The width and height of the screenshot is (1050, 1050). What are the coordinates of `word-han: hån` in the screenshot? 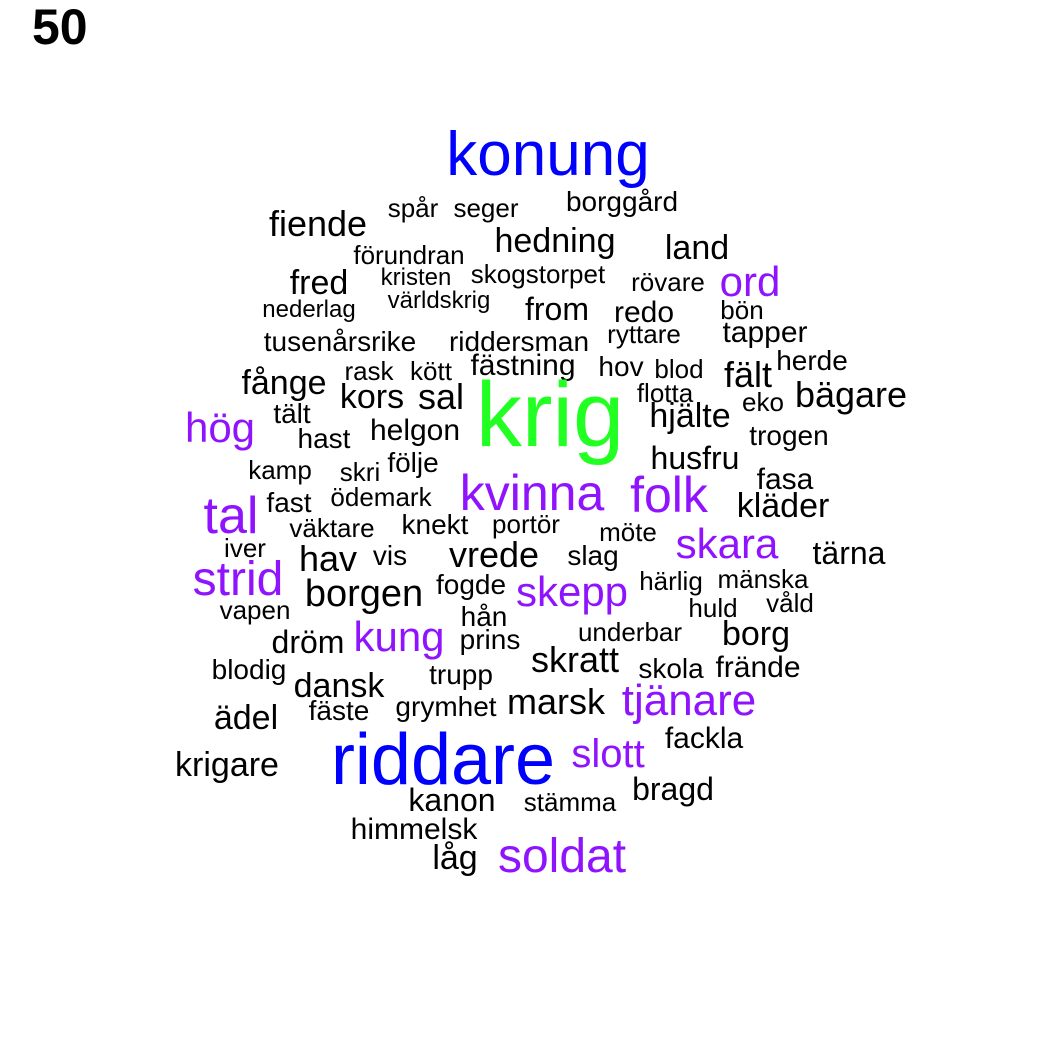 It's located at (484, 616).